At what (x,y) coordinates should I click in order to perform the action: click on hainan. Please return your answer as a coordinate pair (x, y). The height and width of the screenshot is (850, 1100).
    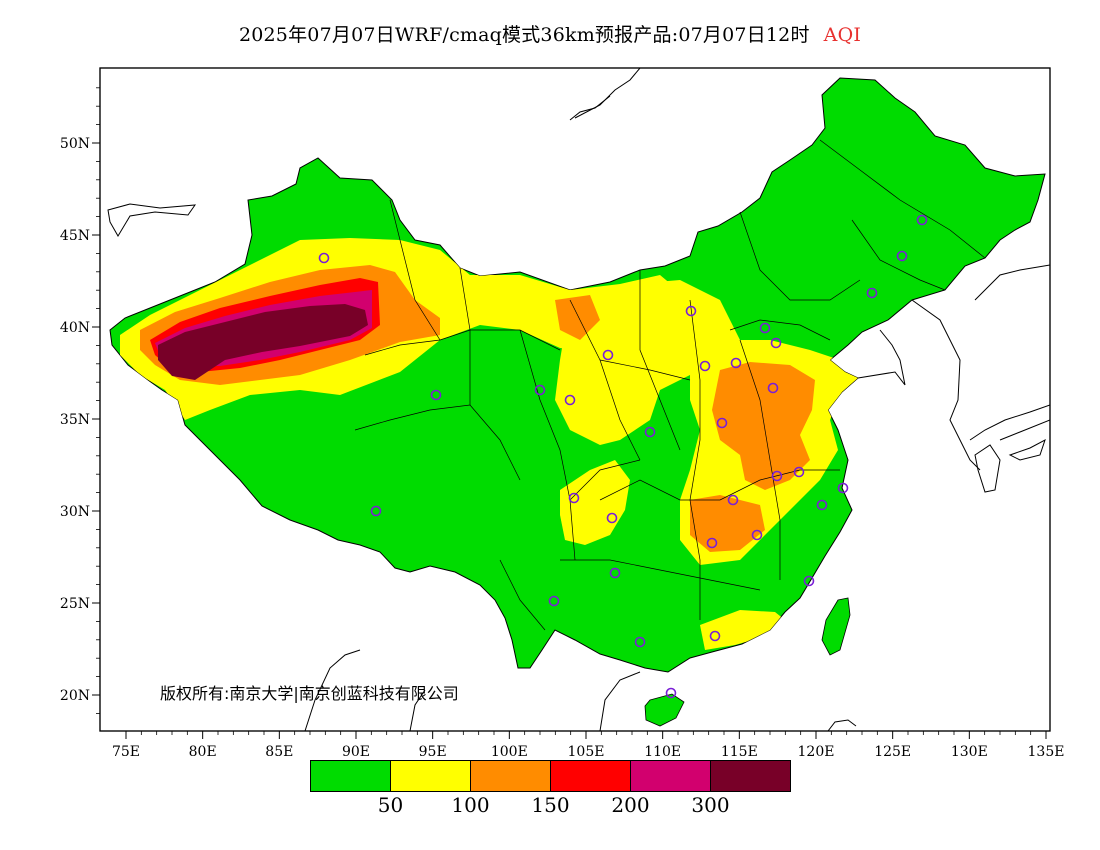
    Looking at the image, I should click on (664, 710).